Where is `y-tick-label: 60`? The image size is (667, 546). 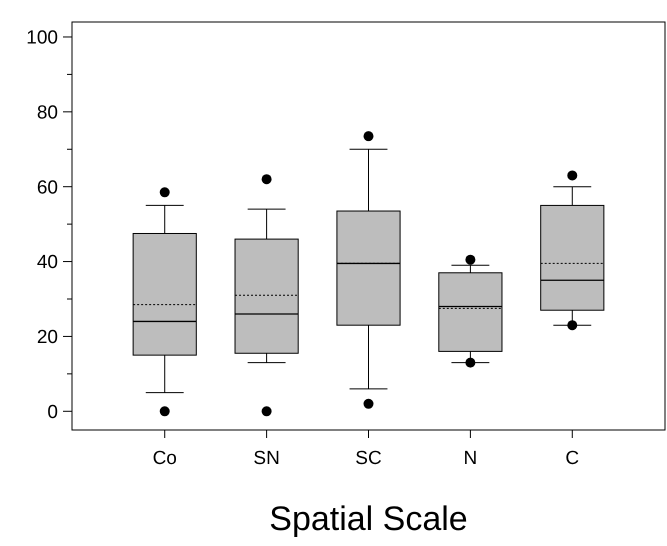 y-tick-label: 60 is located at coordinates (47, 187).